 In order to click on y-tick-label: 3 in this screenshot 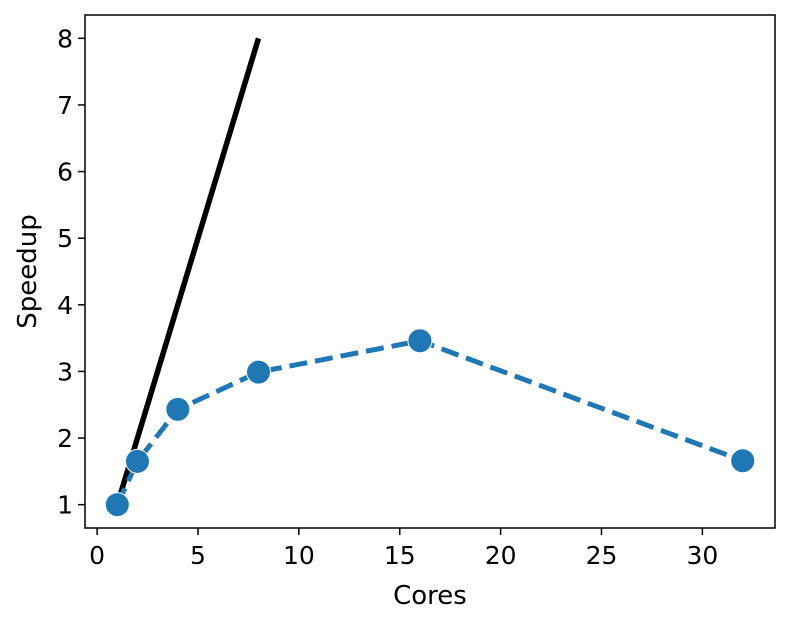, I will do `click(65, 371)`.